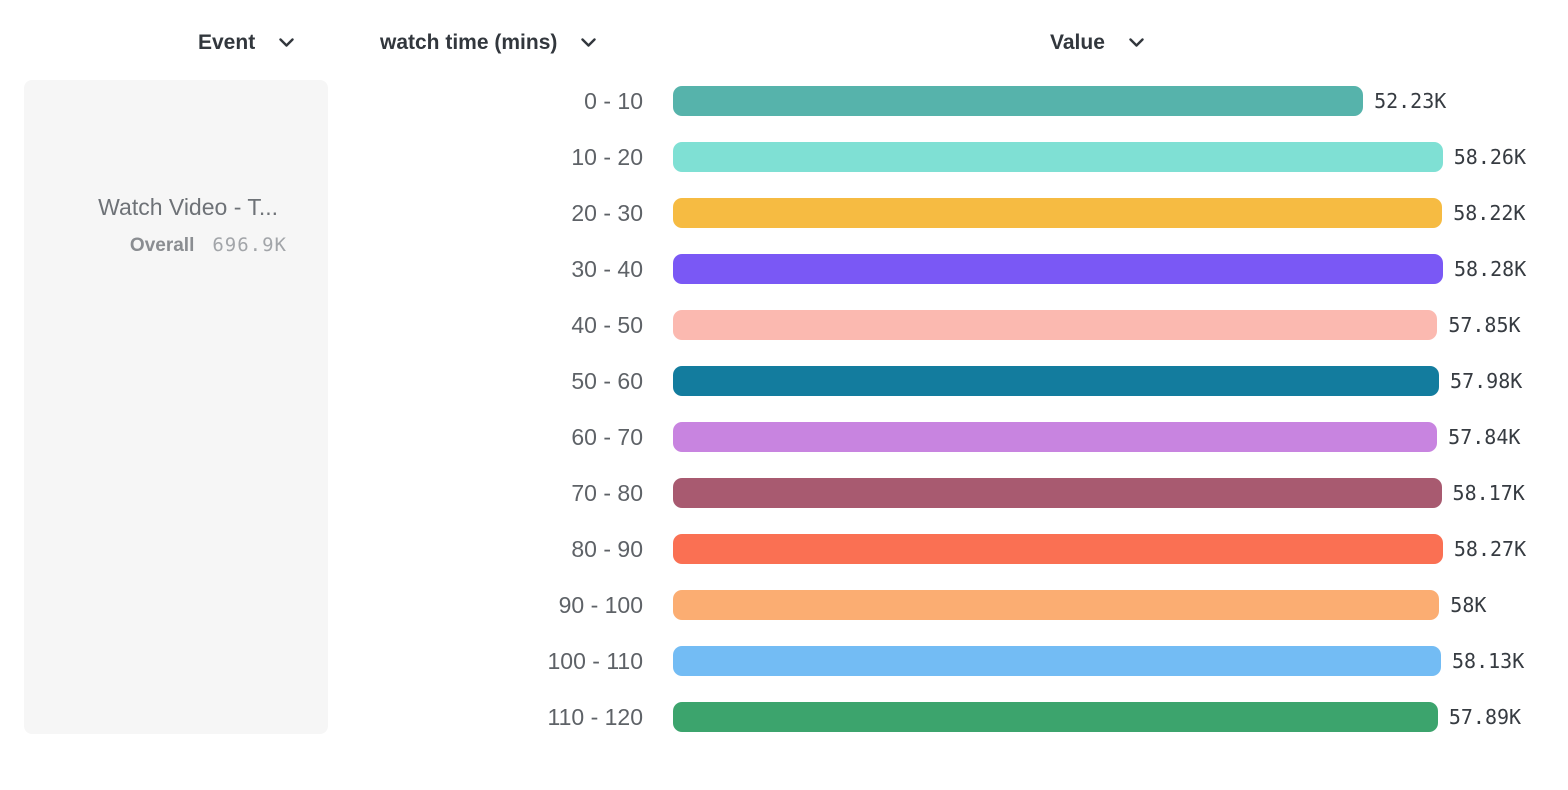 The width and height of the screenshot is (1568, 790). What do you see at coordinates (607, 268) in the screenshot?
I see `category-label: 30 - 40` at bounding box center [607, 268].